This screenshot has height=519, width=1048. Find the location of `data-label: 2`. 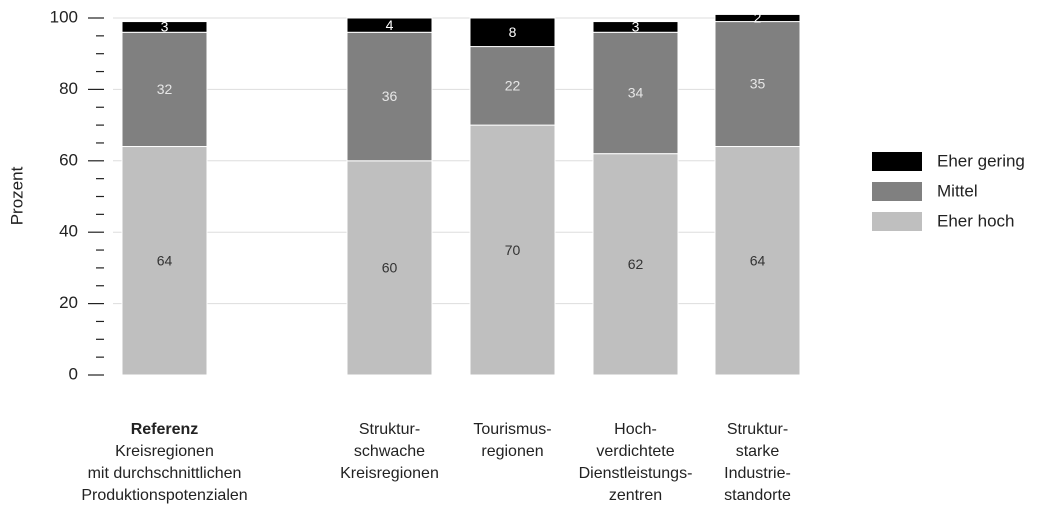

data-label: 2 is located at coordinates (758, 18).